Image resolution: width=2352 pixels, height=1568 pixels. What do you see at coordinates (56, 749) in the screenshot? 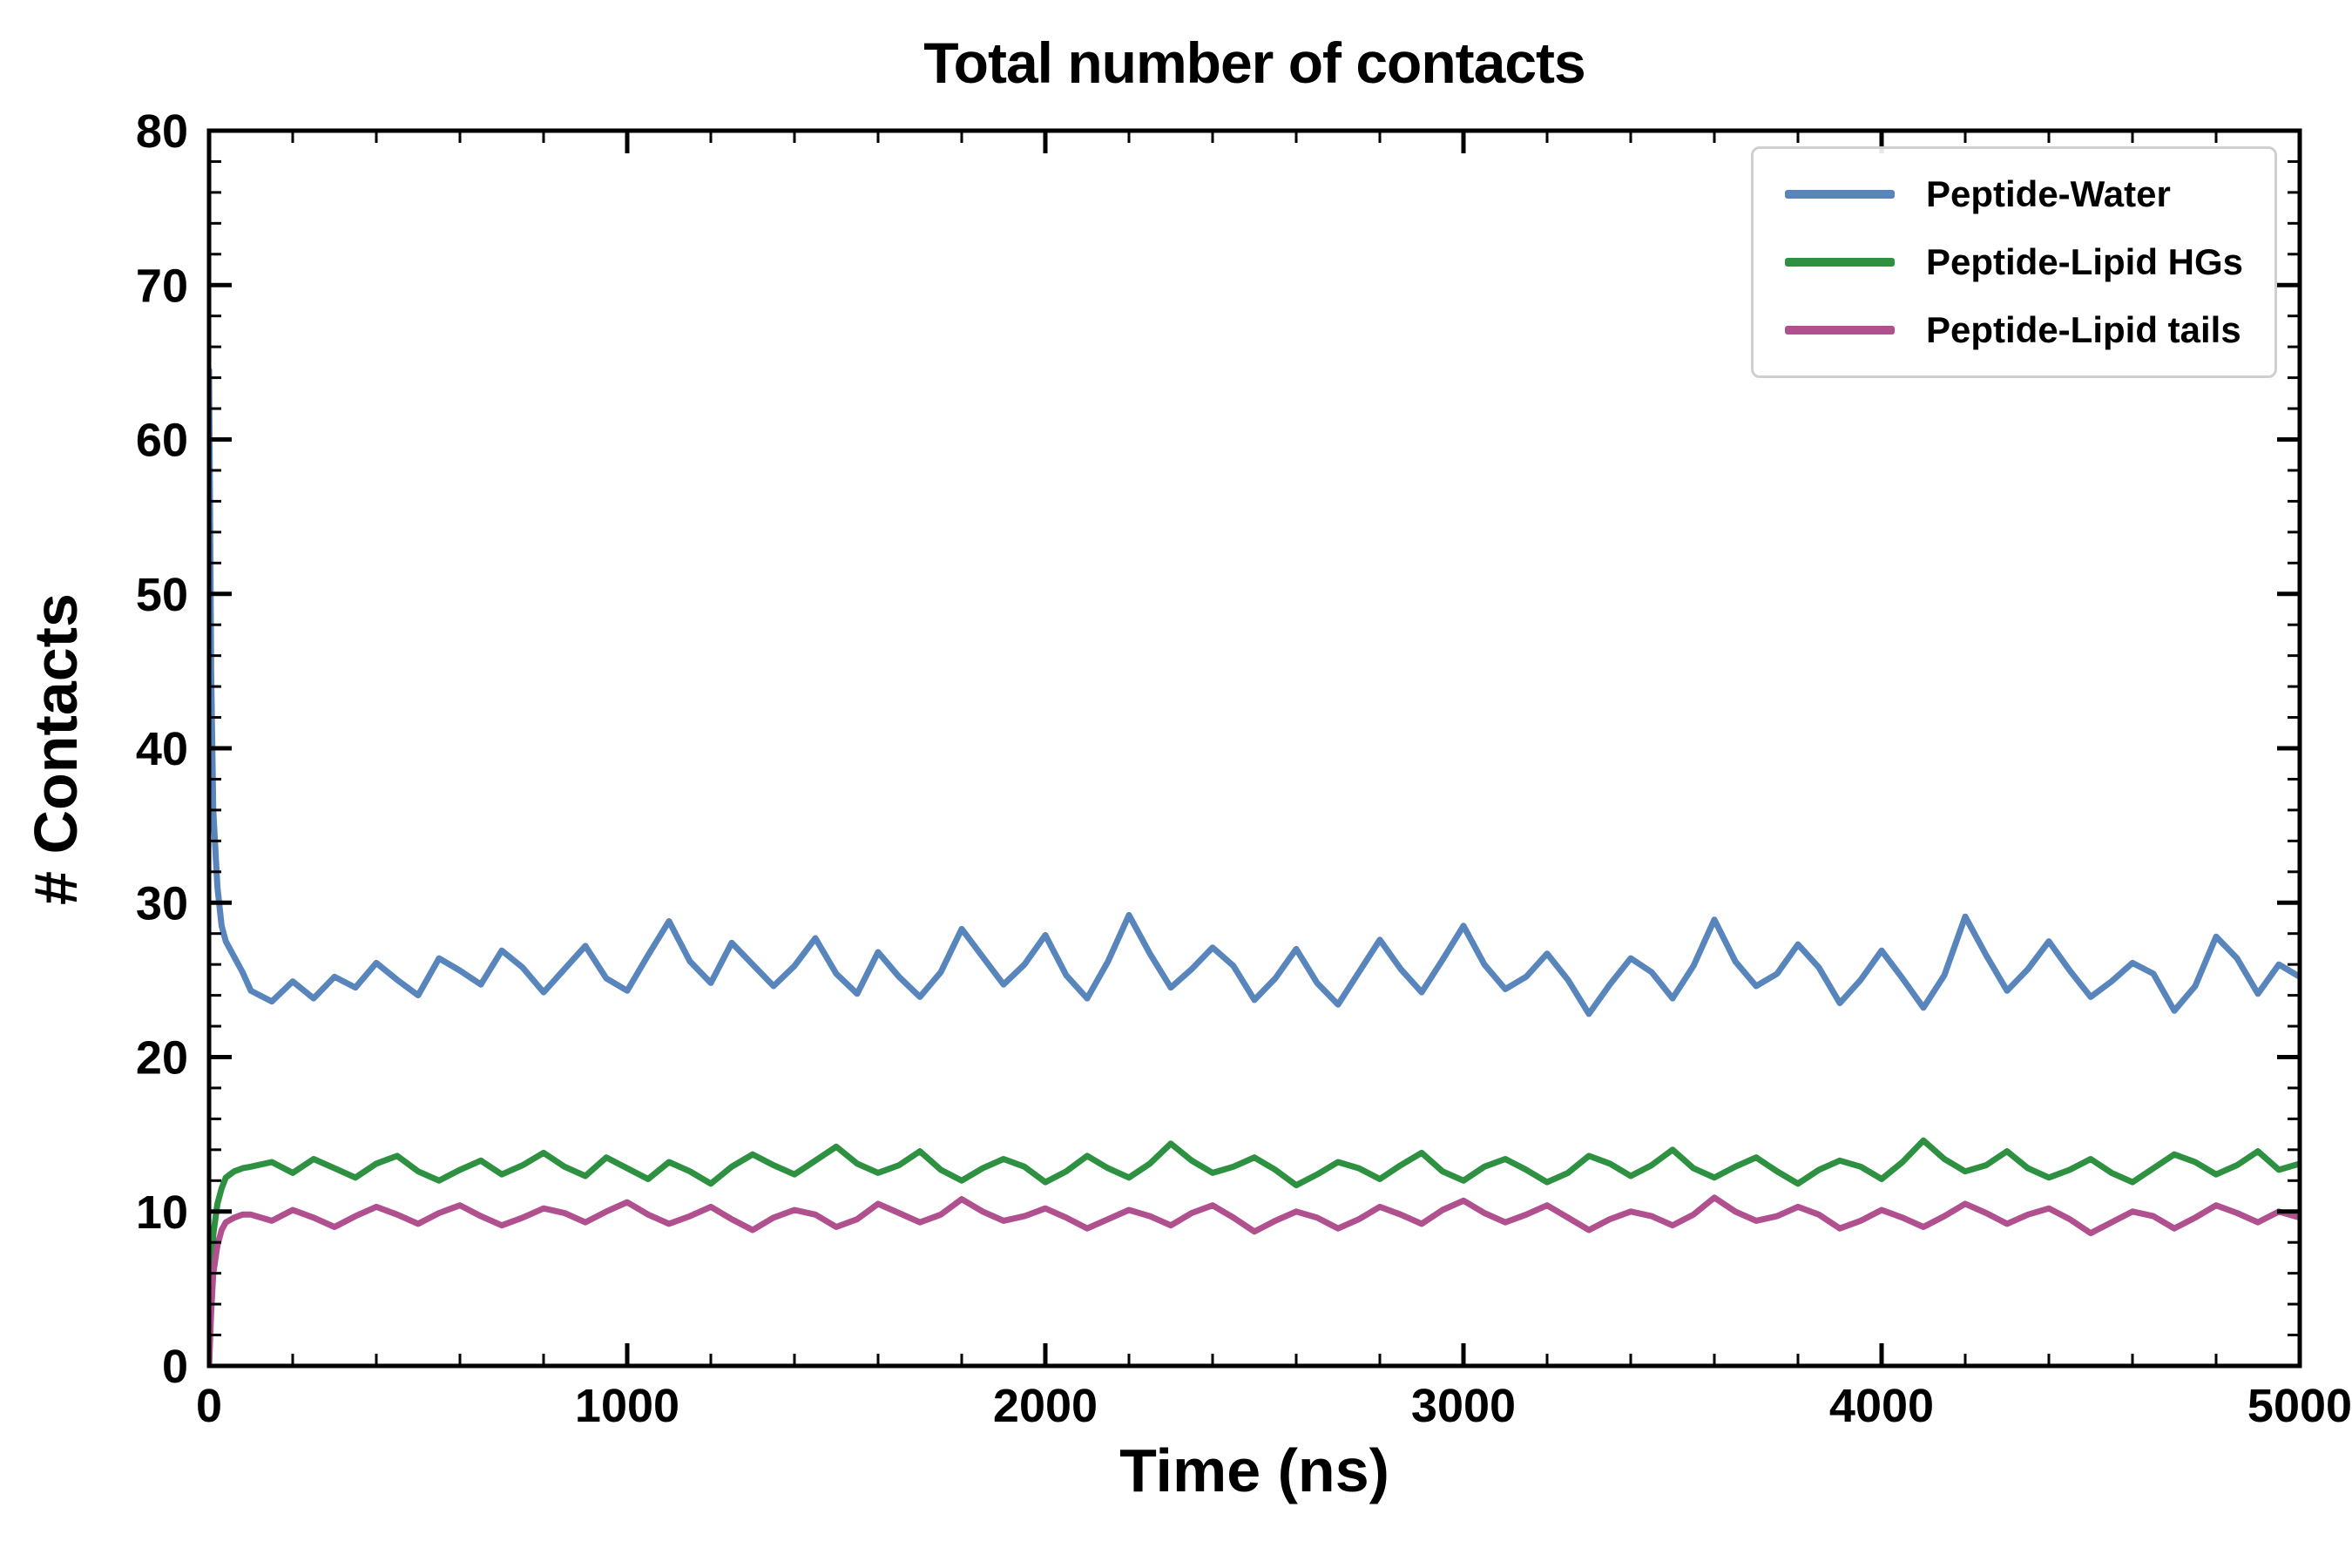
I see `y-axis-label: # Contacts` at bounding box center [56, 749].